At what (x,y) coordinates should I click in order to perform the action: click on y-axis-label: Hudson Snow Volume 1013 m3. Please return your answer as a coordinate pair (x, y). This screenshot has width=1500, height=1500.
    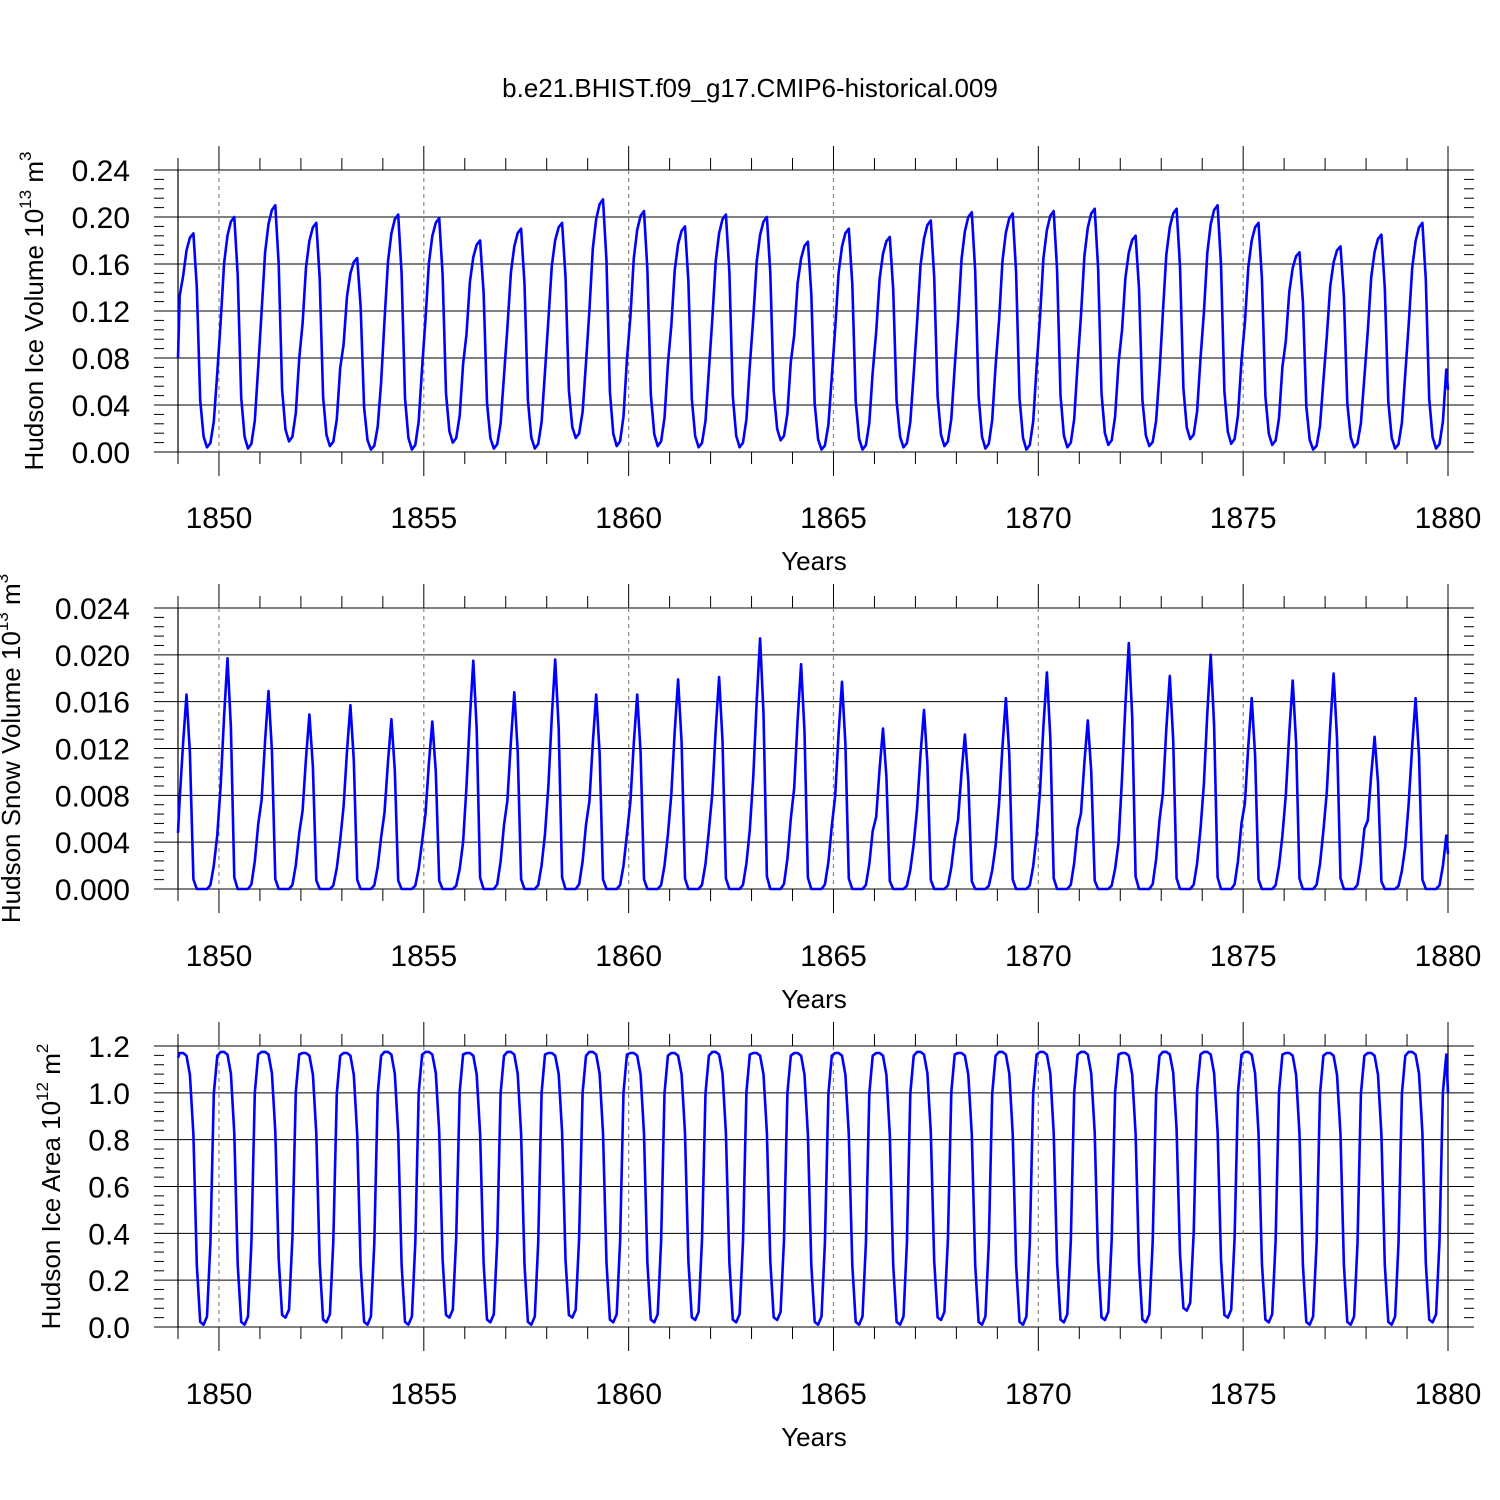
    Looking at the image, I should click on (13, 748).